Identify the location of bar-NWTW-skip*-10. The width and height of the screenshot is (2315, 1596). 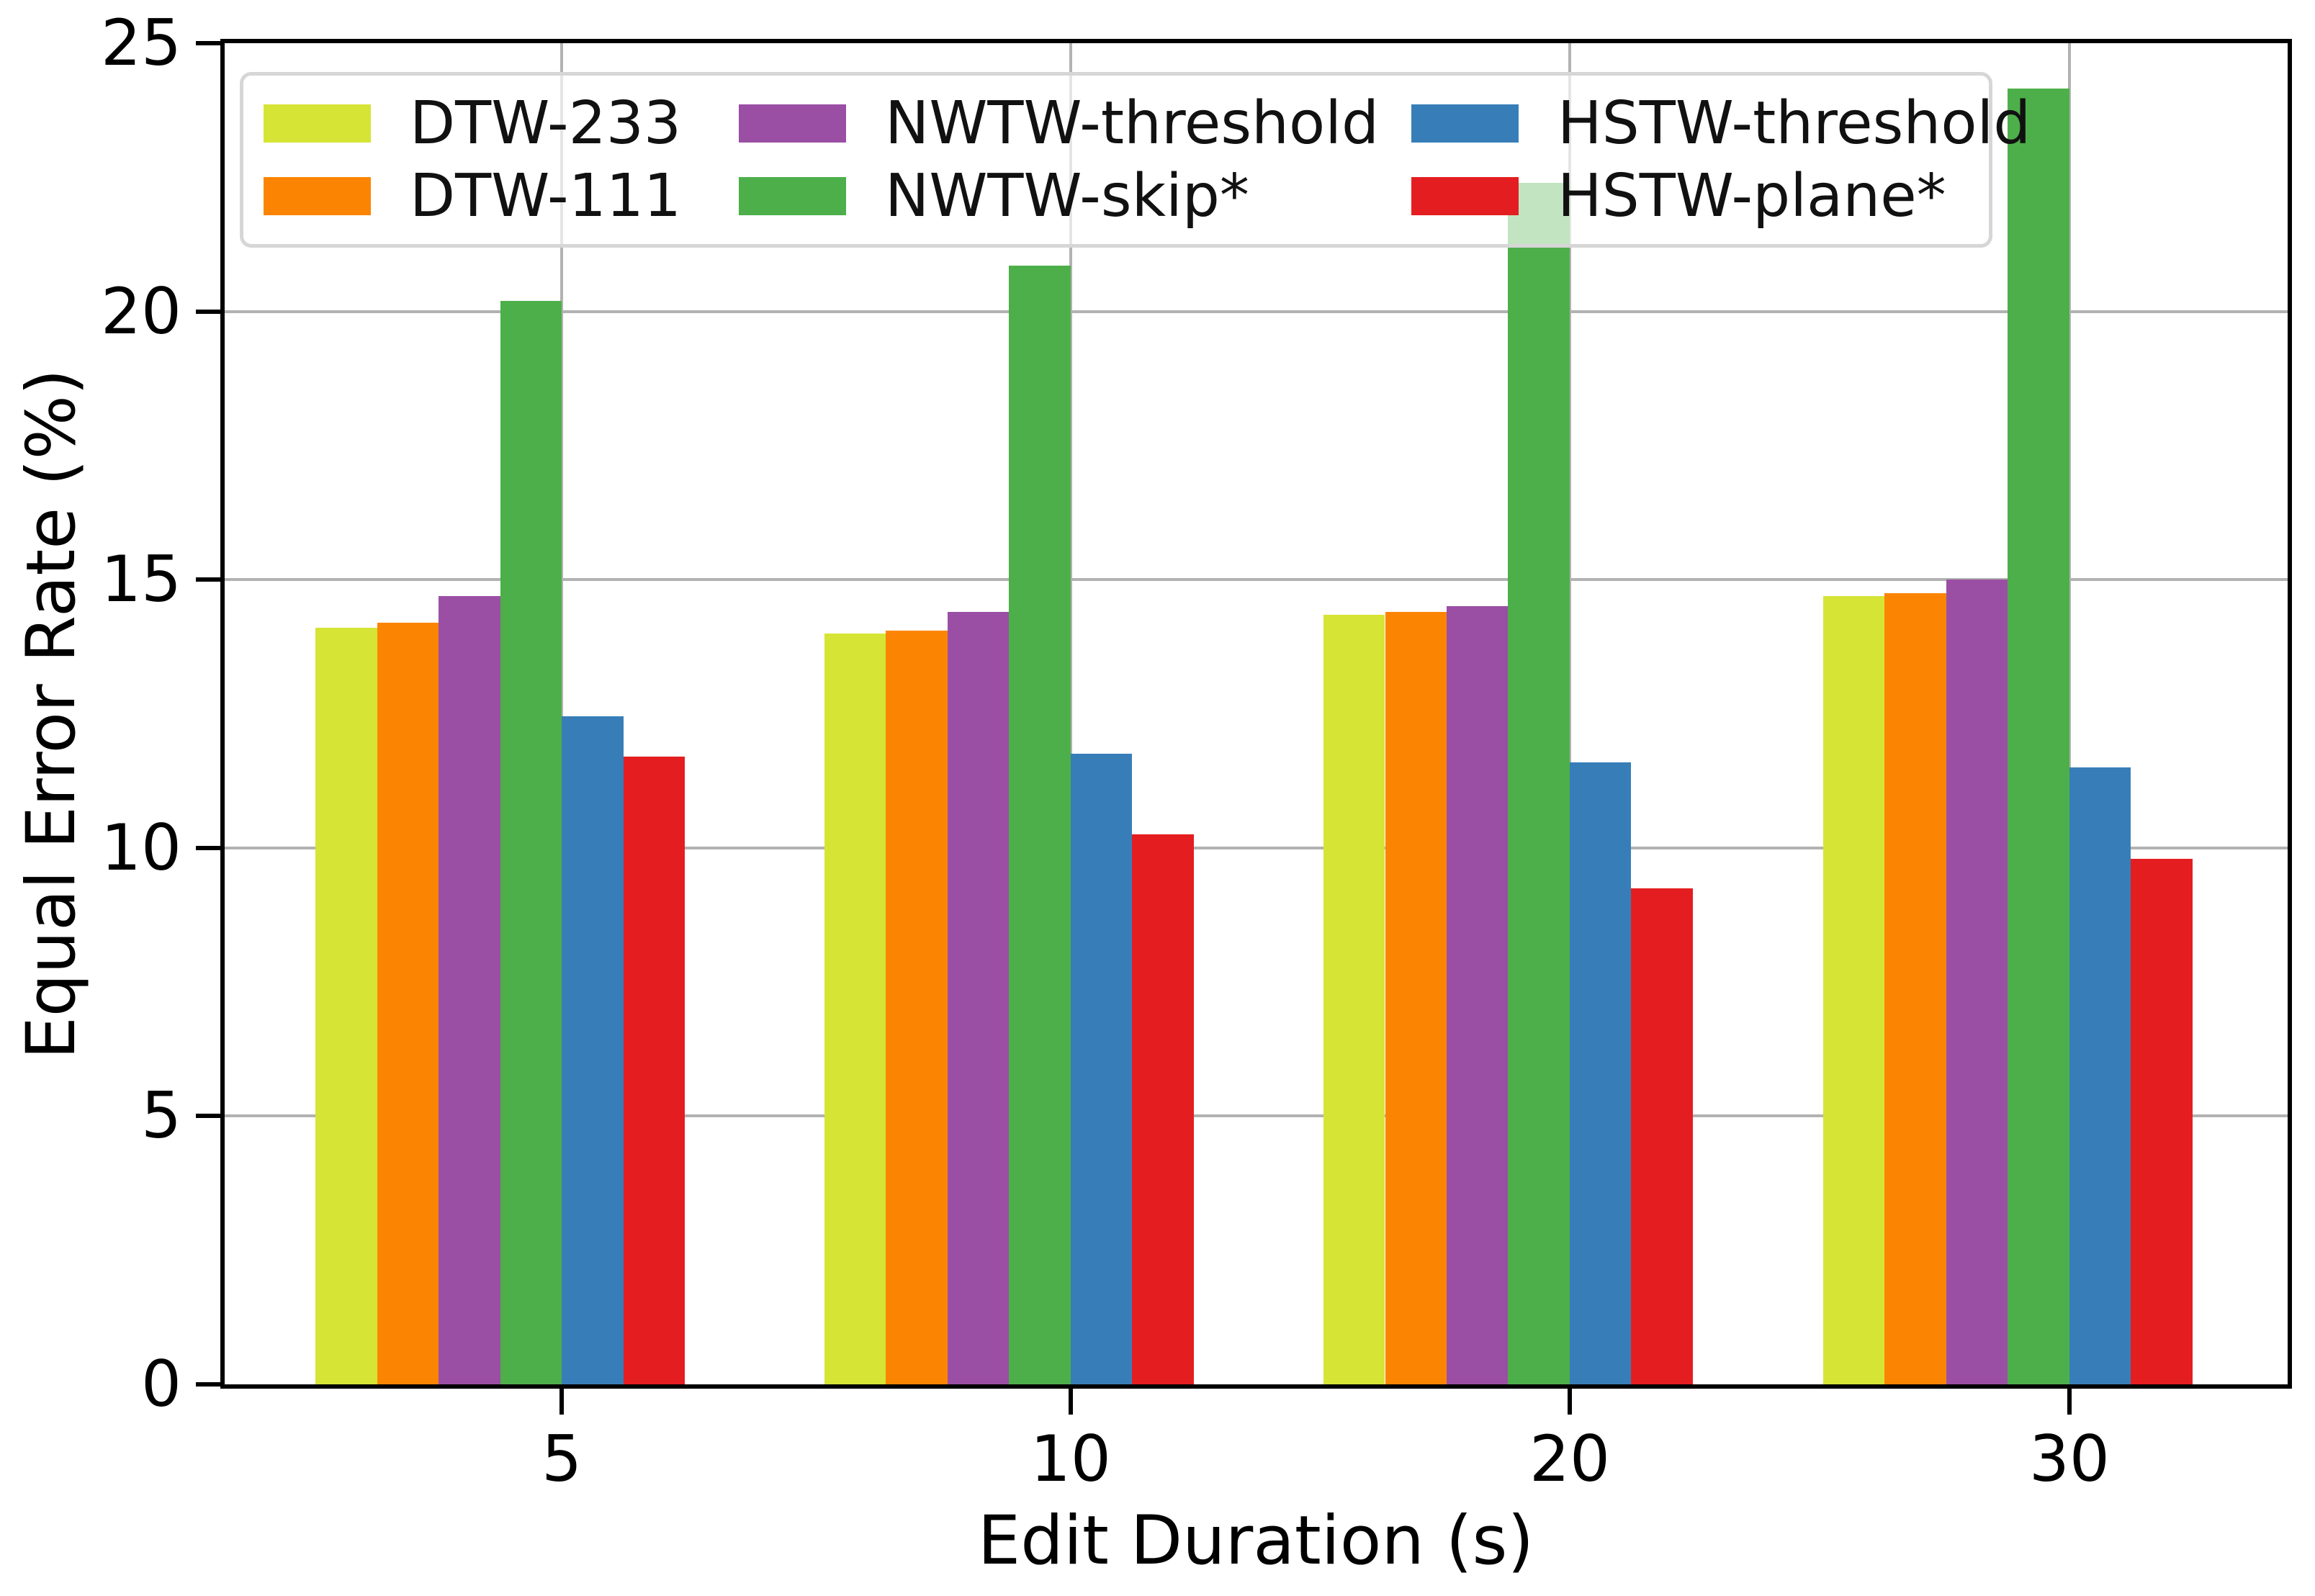
(1040, 825).